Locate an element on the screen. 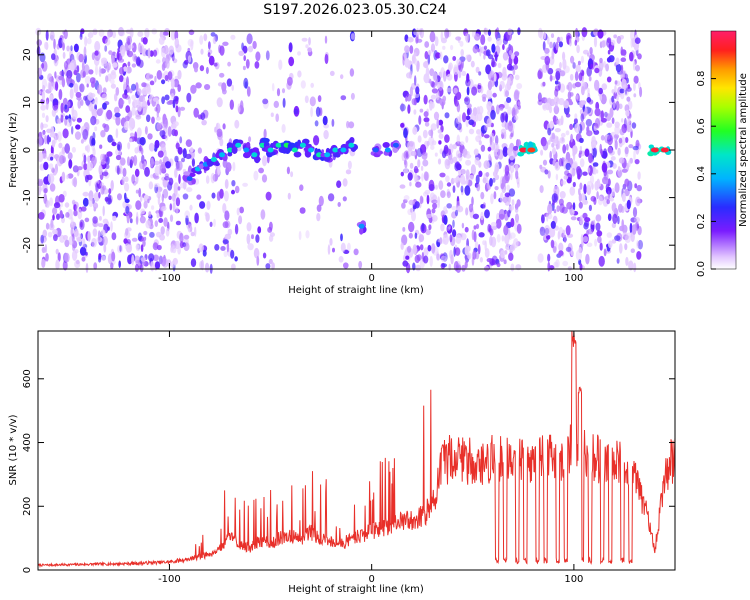  colorbar-tick-label: 0.4 is located at coordinates (701, 174).